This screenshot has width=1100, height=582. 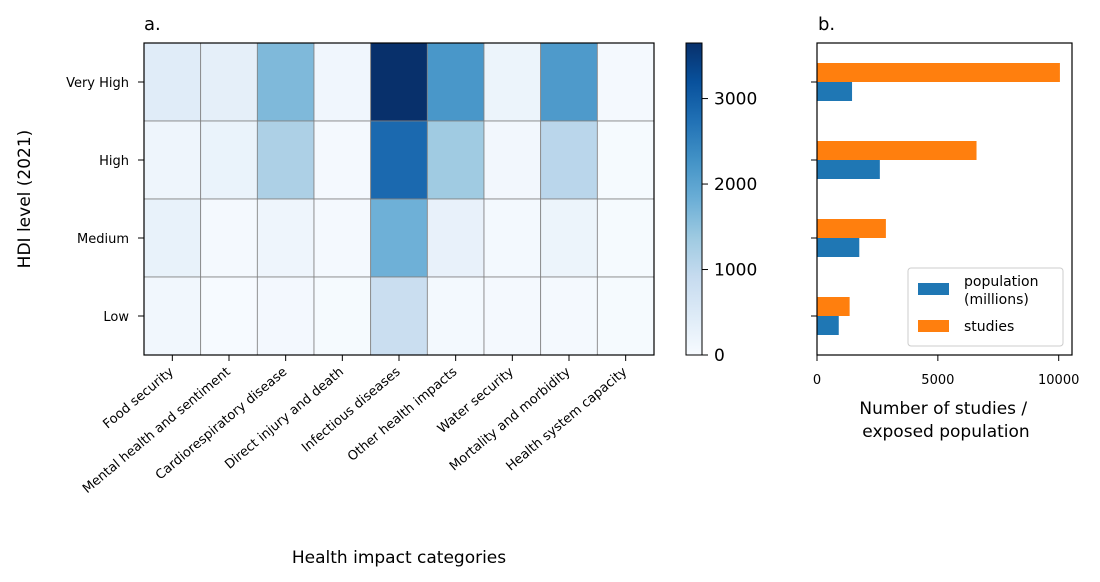 What do you see at coordinates (817, 380) in the screenshot?
I see `bar-x-tick-label: 0` at bounding box center [817, 380].